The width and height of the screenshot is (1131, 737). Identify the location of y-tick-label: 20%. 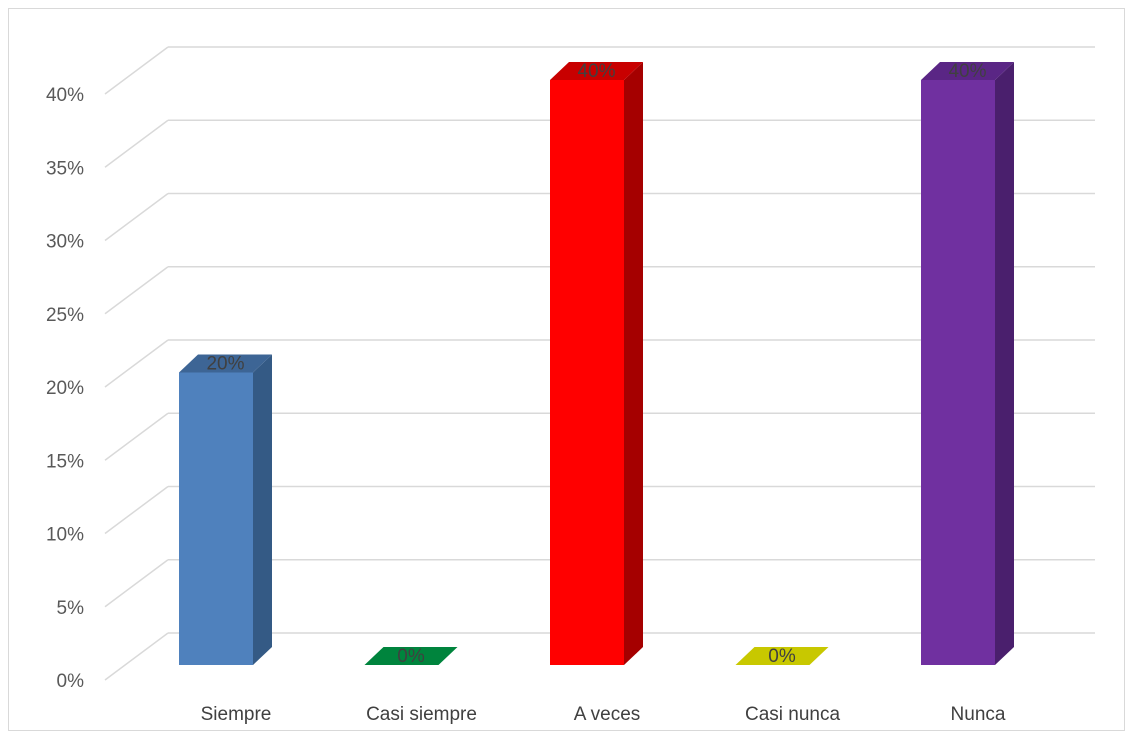
(65, 388).